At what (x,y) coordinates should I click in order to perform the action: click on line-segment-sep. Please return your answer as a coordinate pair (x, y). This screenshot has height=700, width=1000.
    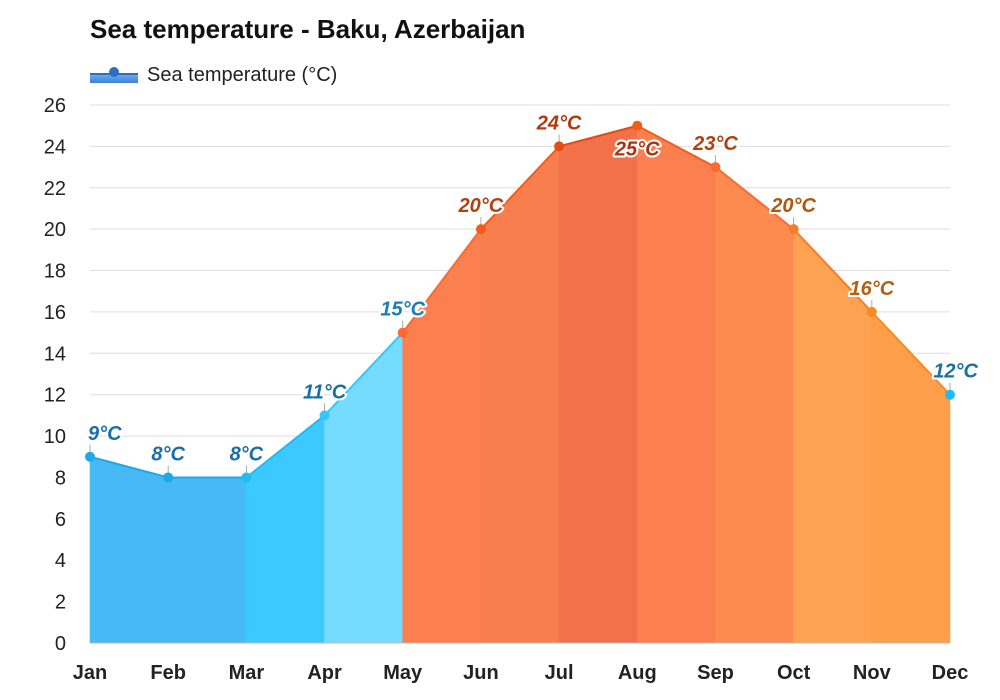
    Looking at the image, I should click on (754, 198).